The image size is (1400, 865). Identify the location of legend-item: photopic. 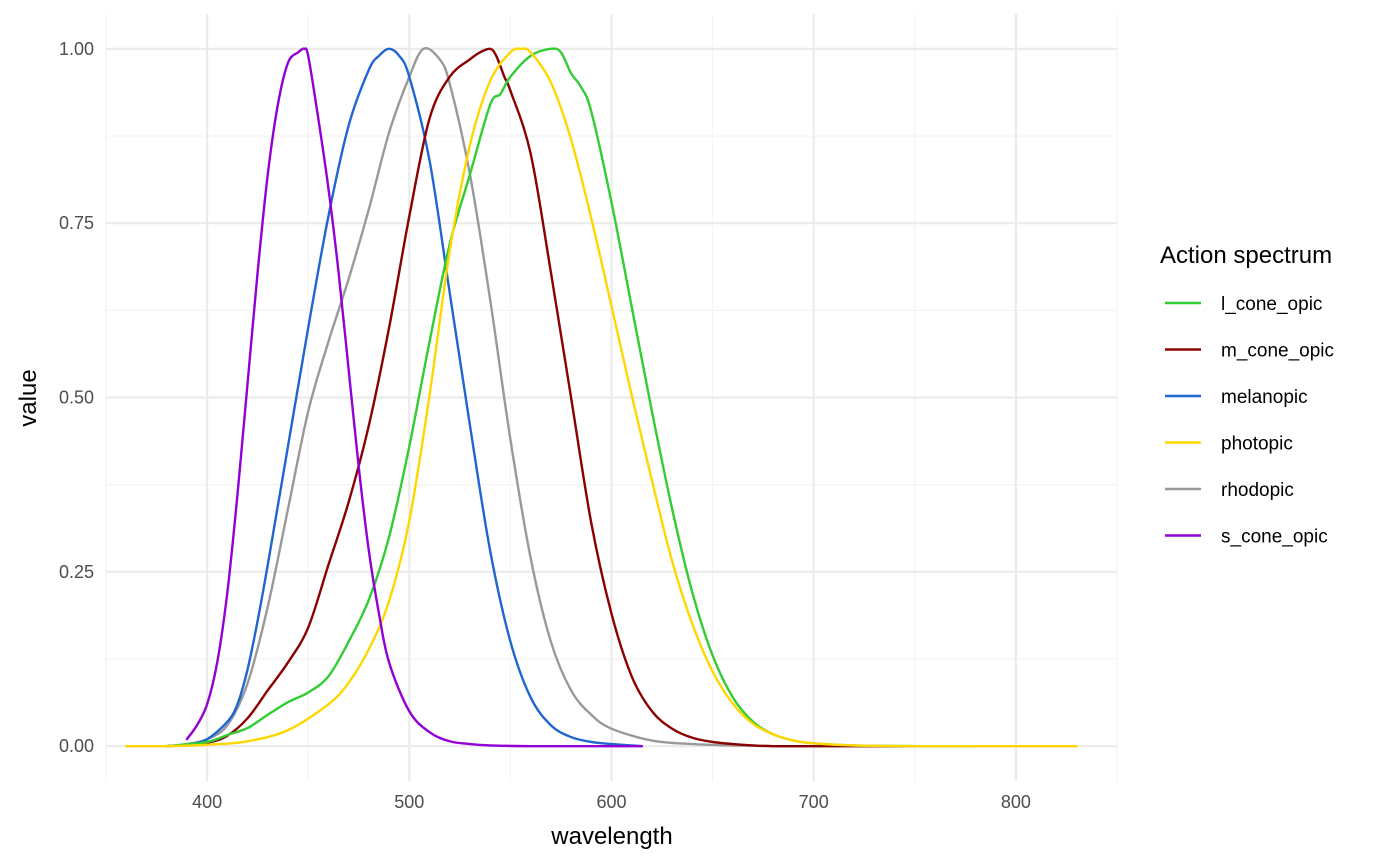
(1229, 444).